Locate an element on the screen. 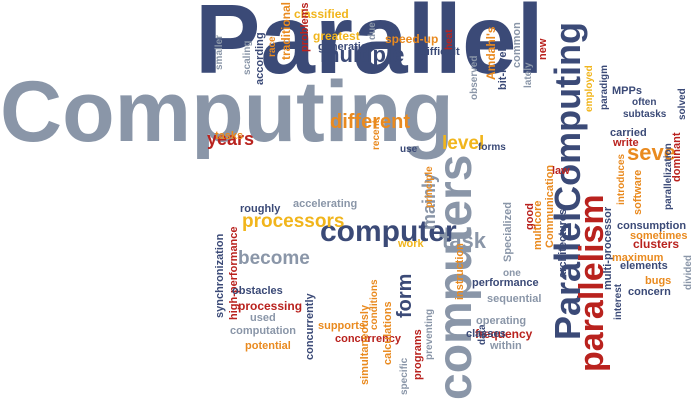  cloud-word: work is located at coordinates (411, 244).